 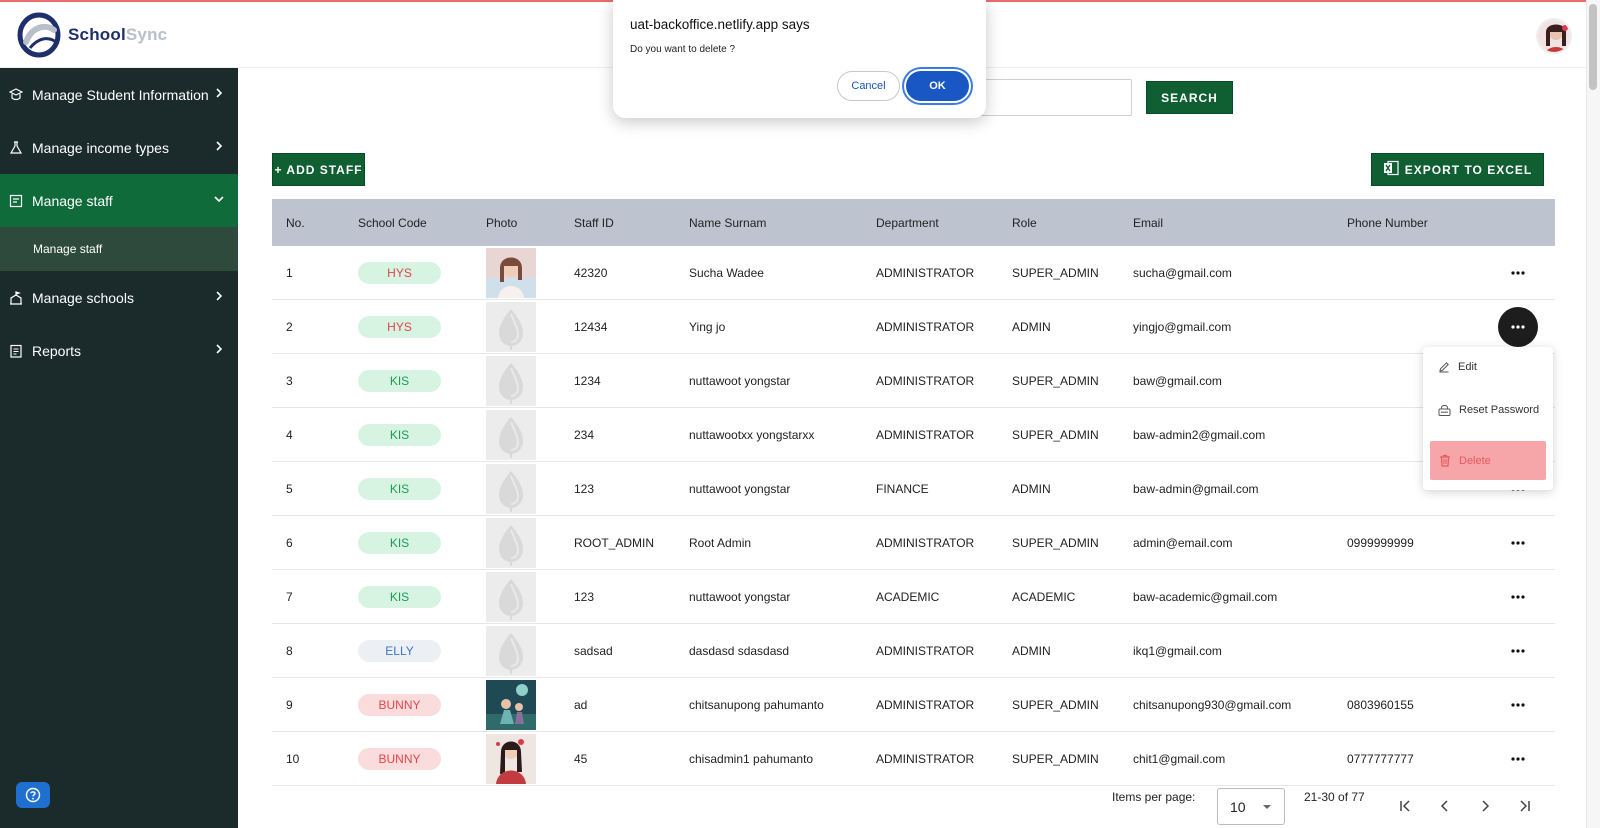 What do you see at coordinates (119, 200) in the screenshot?
I see `sidebar-item-manage-staff: Manage staff` at bounding box center [119, 200].